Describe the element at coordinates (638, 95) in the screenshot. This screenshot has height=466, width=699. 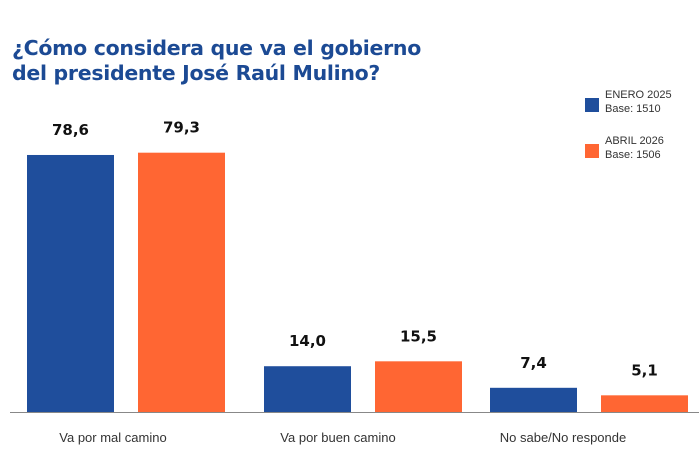
I see `legend-label: ENERO 2025` at that location.